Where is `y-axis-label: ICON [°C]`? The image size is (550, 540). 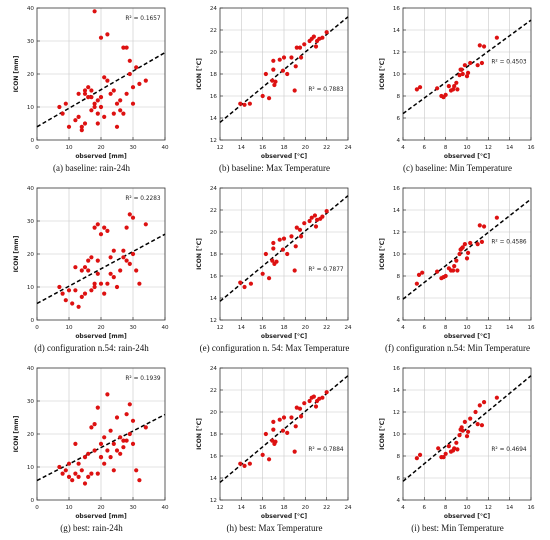 y-axis-label: ICON [°C] is located at coordinates (382, 254).